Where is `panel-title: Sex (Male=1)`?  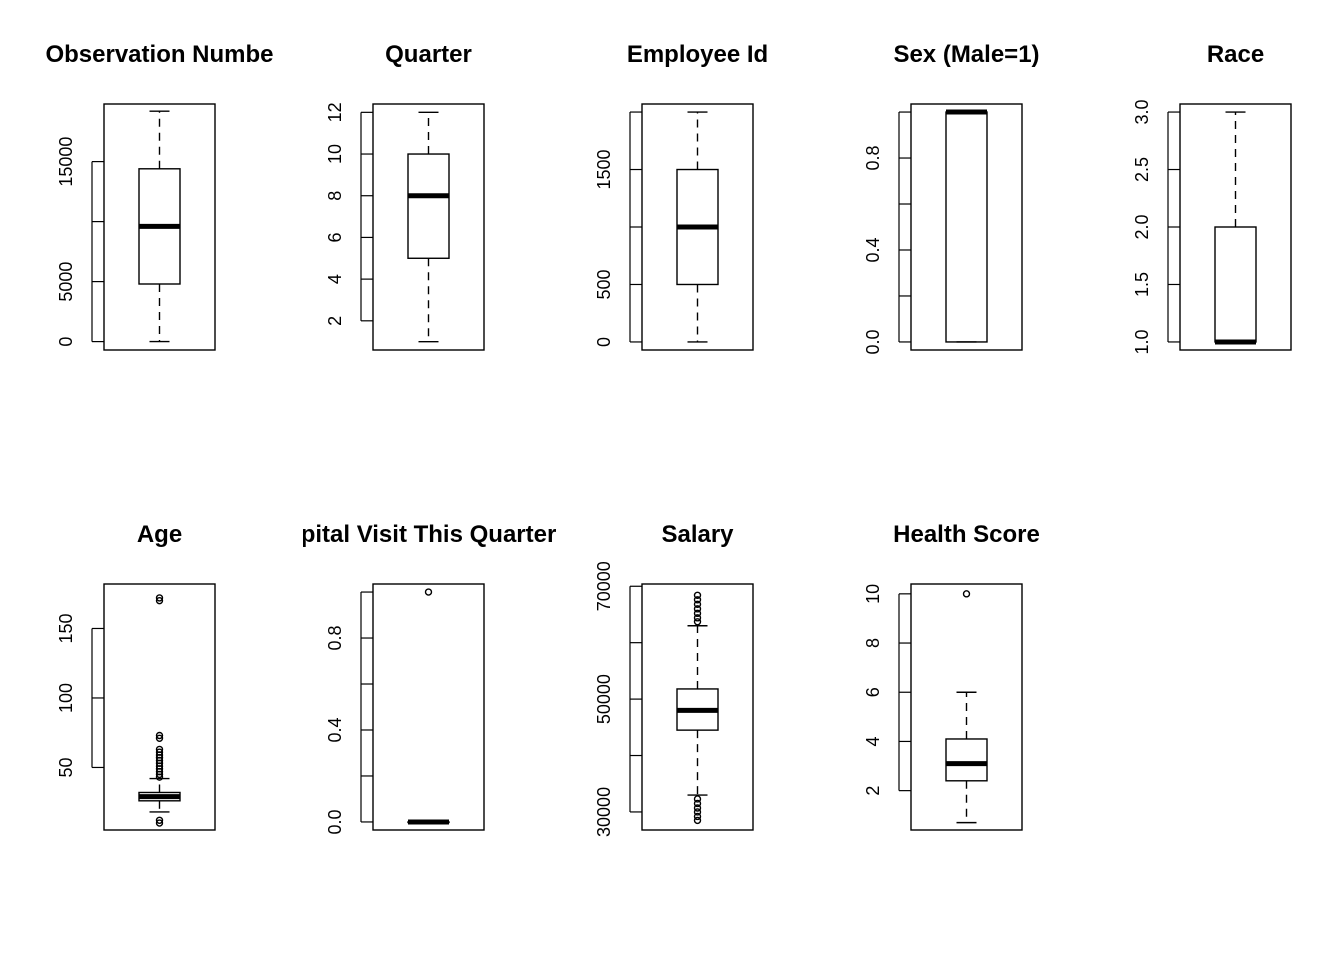
panel-title: Sex (Male=1) is located at coordinates (966, 54).